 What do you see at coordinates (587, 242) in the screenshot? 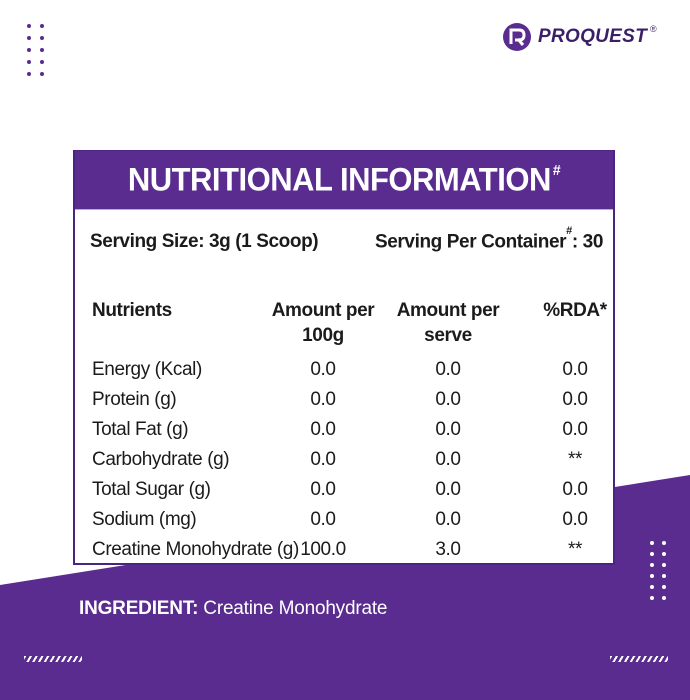
I see `serving-per-container-value: : 30` at bounding box center [587, 242].